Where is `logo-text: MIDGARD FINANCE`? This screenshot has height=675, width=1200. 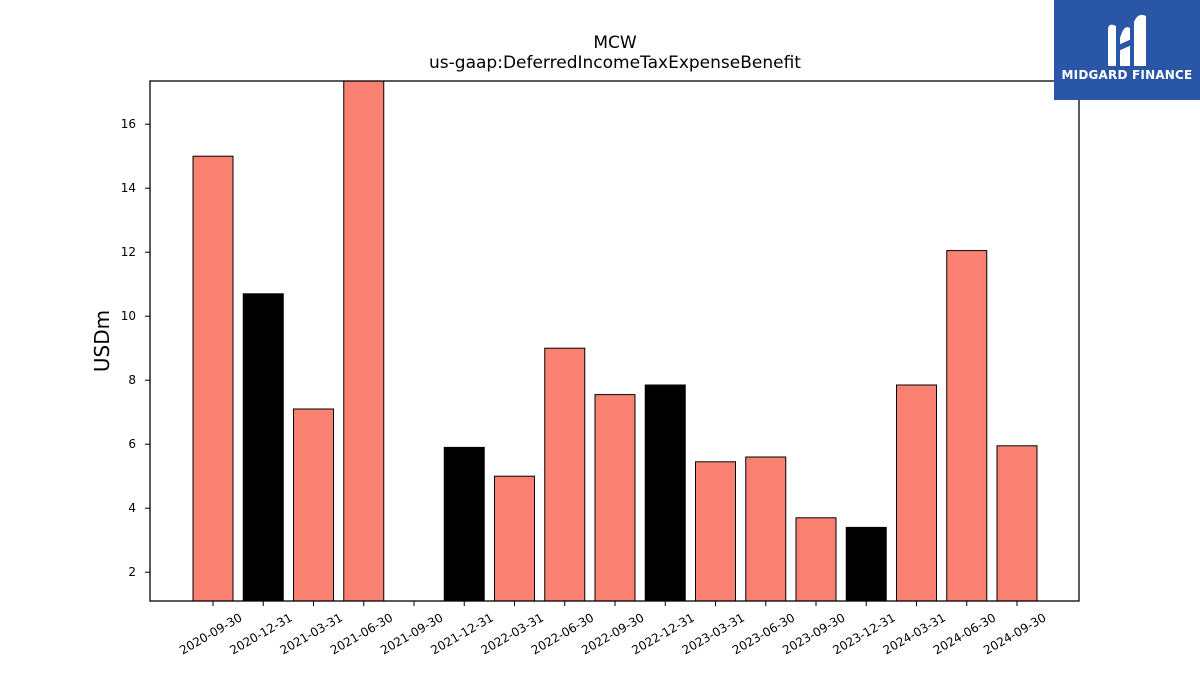 logo-text: MIDGARD FINANCE is located at coordinates (1127, 75).